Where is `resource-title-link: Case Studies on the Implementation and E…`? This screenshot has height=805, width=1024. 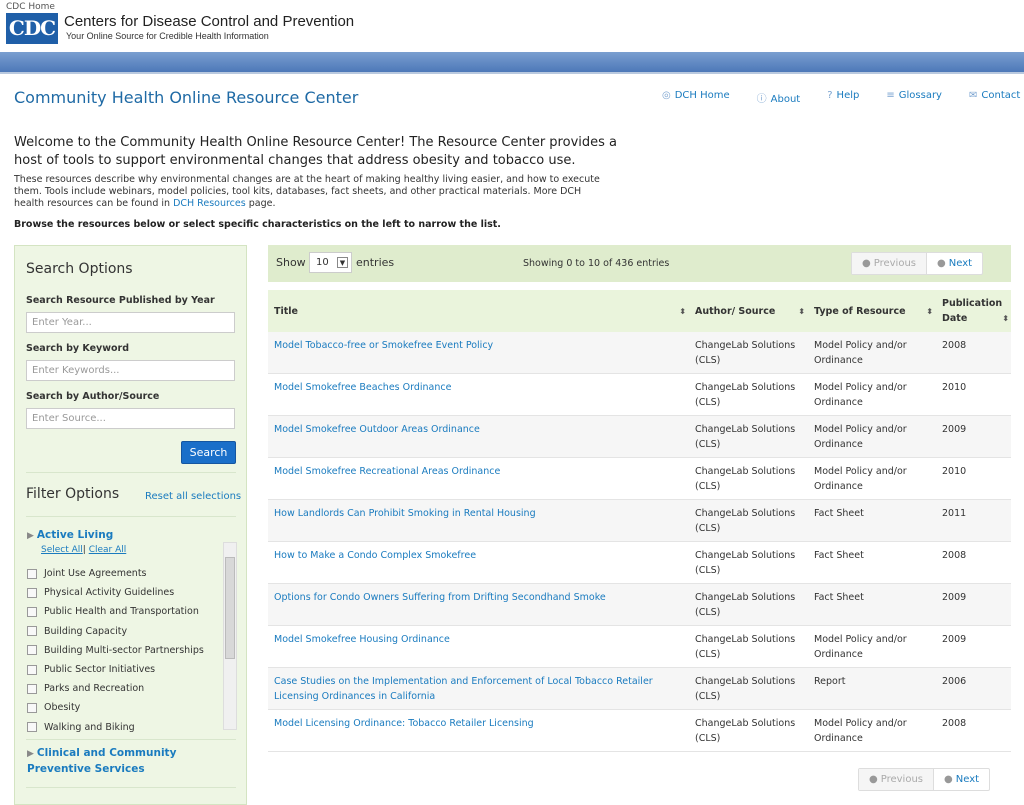
resource-title-link: Case Studies on the Implementation and E… is located at coordinates (463, 689).